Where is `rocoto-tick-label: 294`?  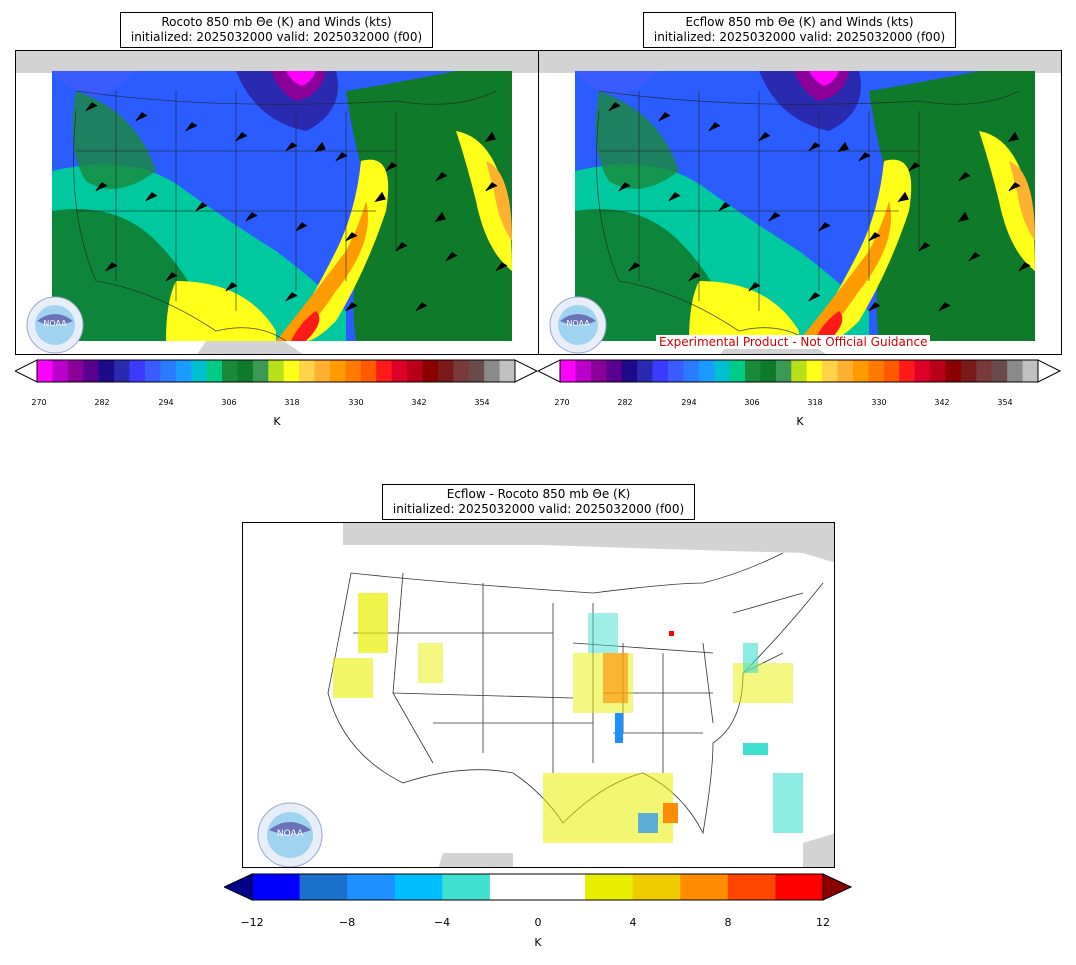
rocoto-tick-label: 294 is located at coordinates (166, 402).